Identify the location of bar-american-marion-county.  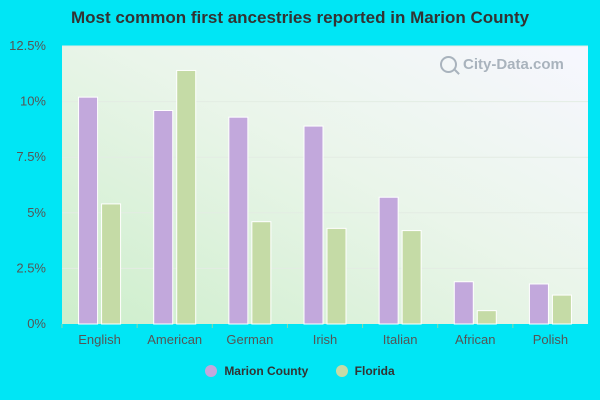
(163, 217).